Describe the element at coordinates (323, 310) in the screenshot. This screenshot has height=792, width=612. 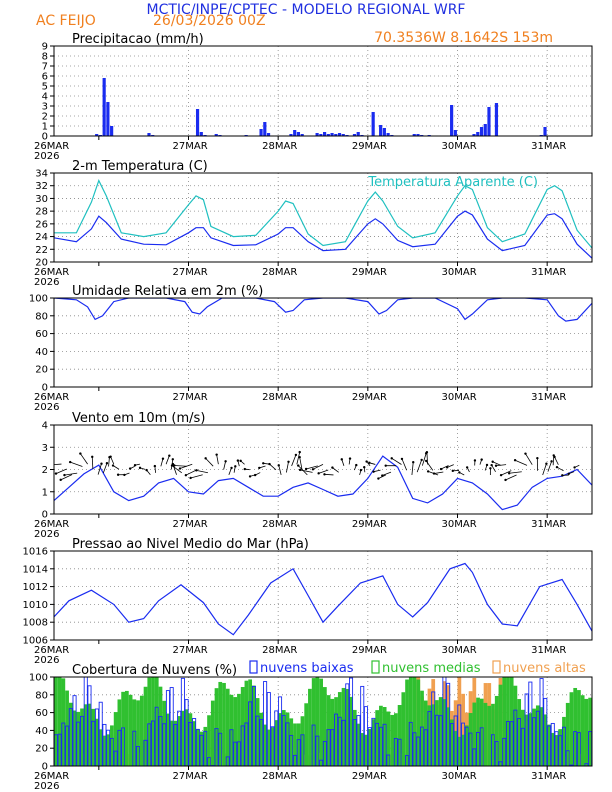
I see `series-line` at that location.